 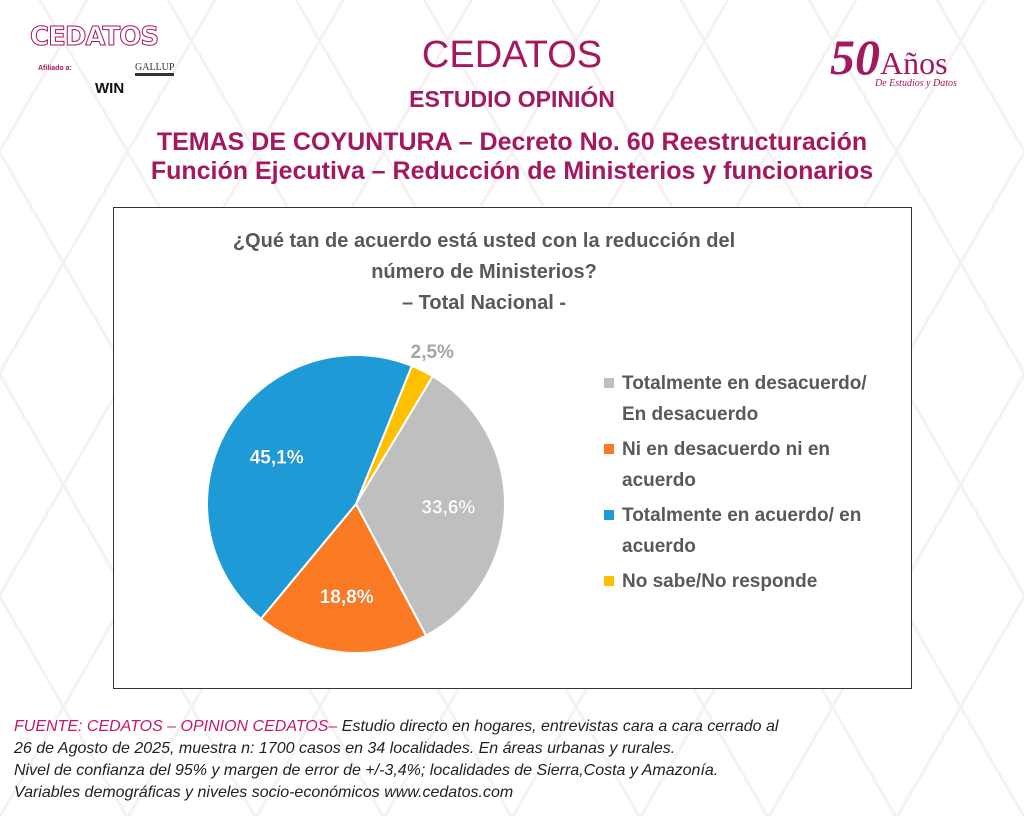 I want to click on legend-label: Ni en desacuerdo ni en, so click(x=726, y=449).